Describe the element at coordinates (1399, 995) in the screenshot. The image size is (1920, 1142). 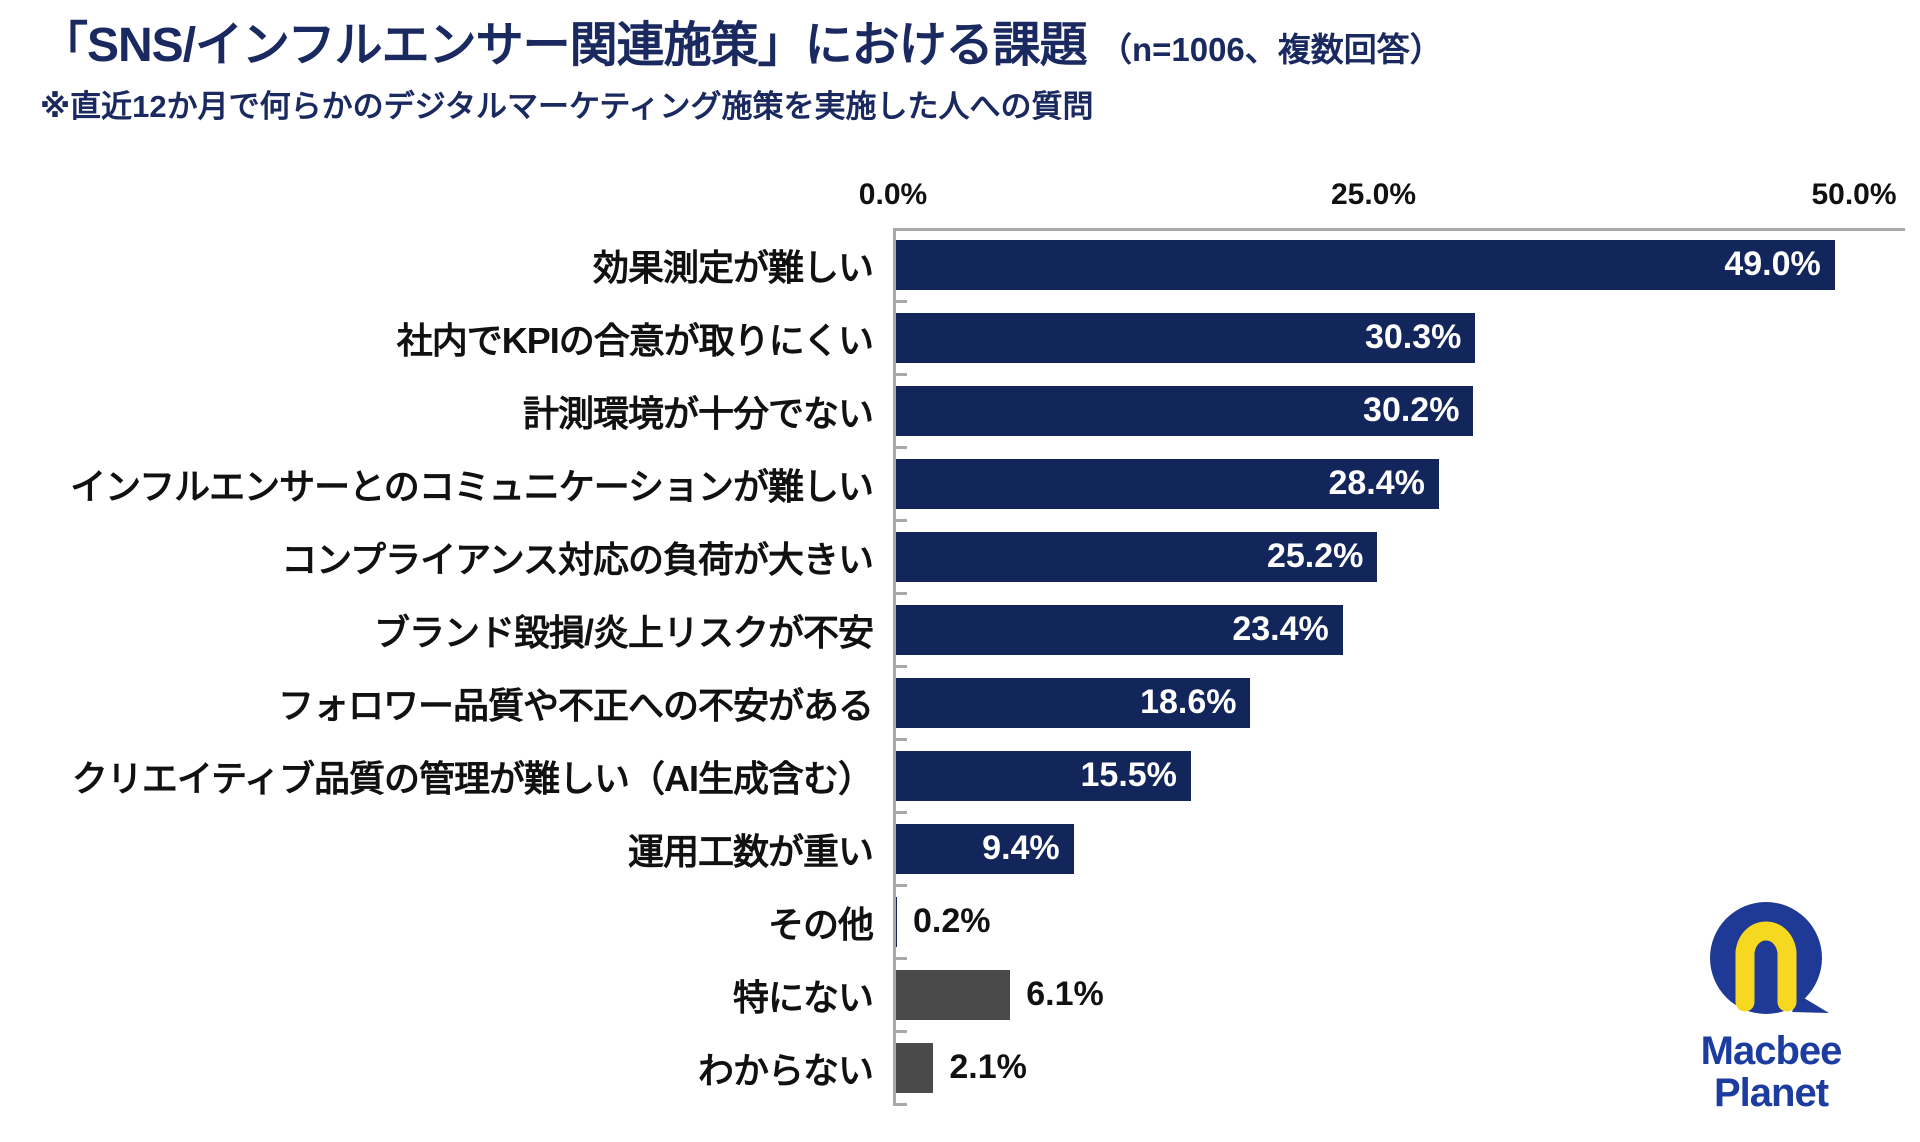
I see `bar-track: 6.1%` at that location.